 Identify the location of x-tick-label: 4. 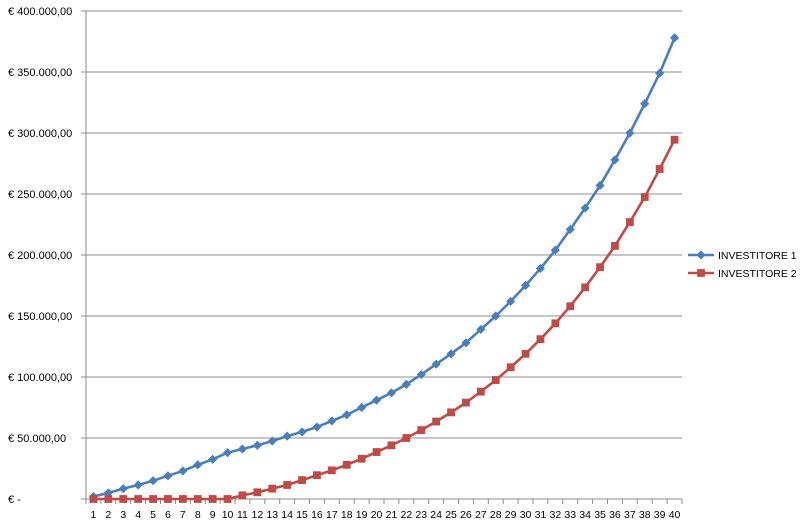
(138, 515).